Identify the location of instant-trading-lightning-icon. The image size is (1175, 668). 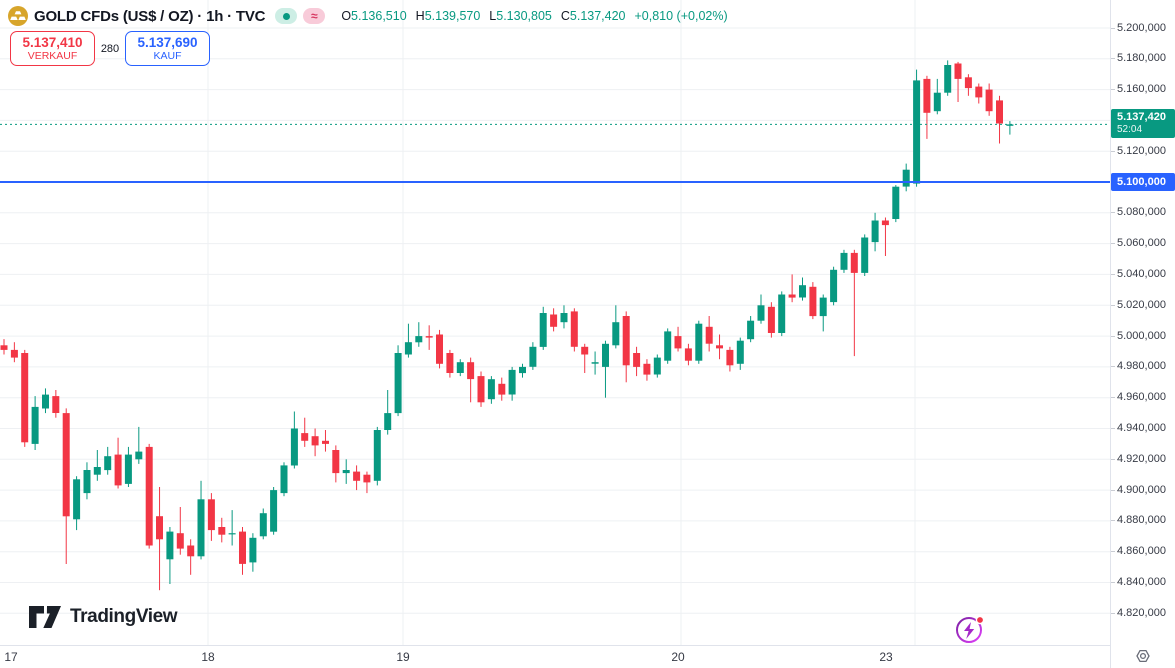
(970, 629).